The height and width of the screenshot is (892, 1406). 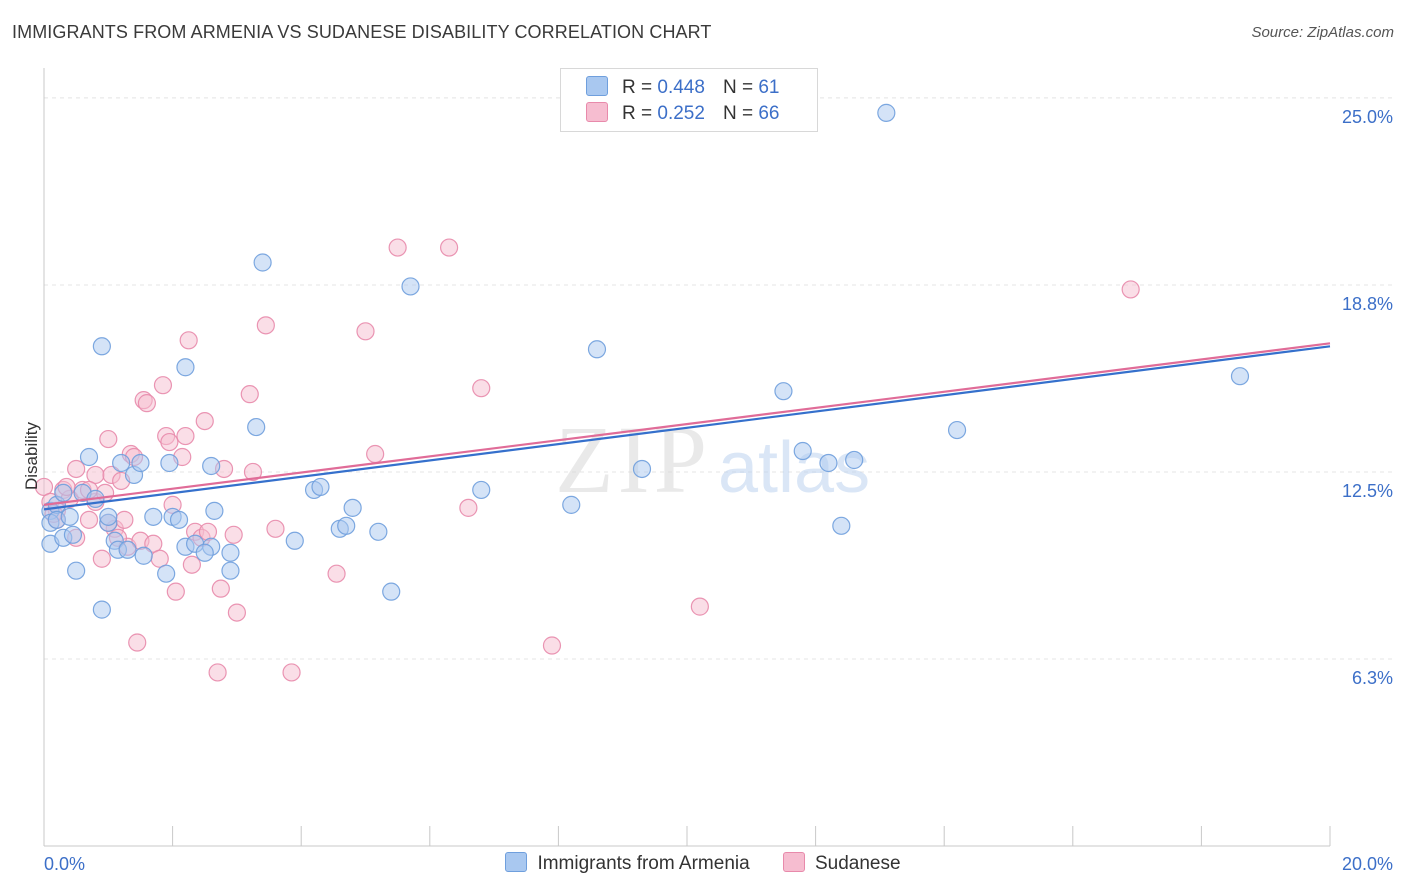 I want to click on series-label-armenia: Immigrants from Armenia, so click(x=643, y=863).